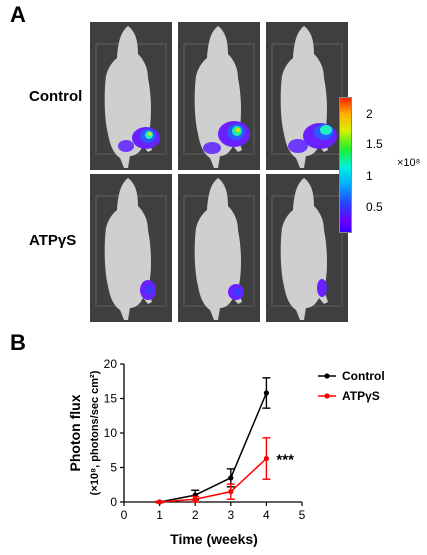  What do you see at coordinates (95, 432) in the screenshot?
I see `y-axis-units-label: (×10⁸, photons/sec cm²)` at bounding box center [95, 432].